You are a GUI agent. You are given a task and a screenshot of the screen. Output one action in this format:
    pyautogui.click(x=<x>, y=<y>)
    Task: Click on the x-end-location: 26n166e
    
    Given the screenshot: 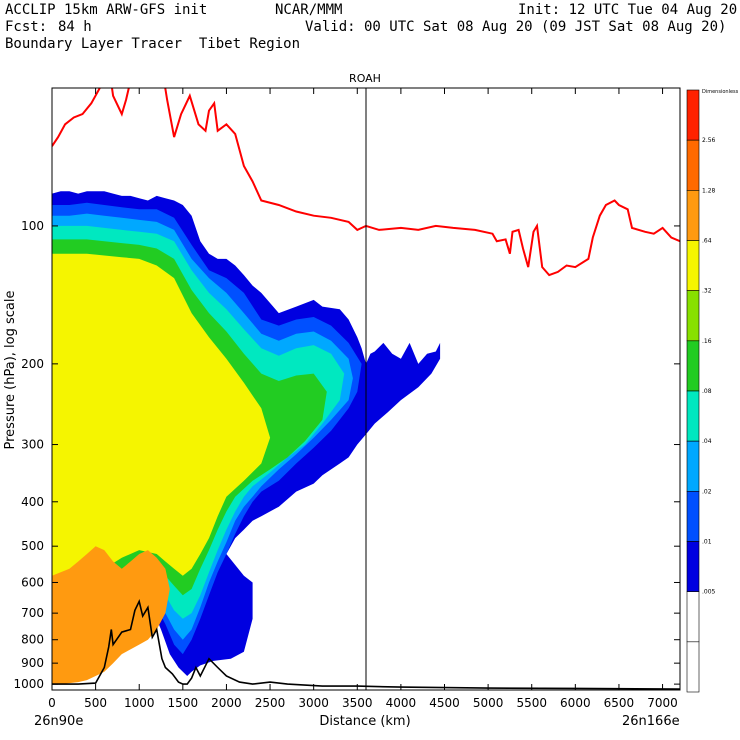 What is the action you would take?
    pyautogui.click(x=651, y=721)
    